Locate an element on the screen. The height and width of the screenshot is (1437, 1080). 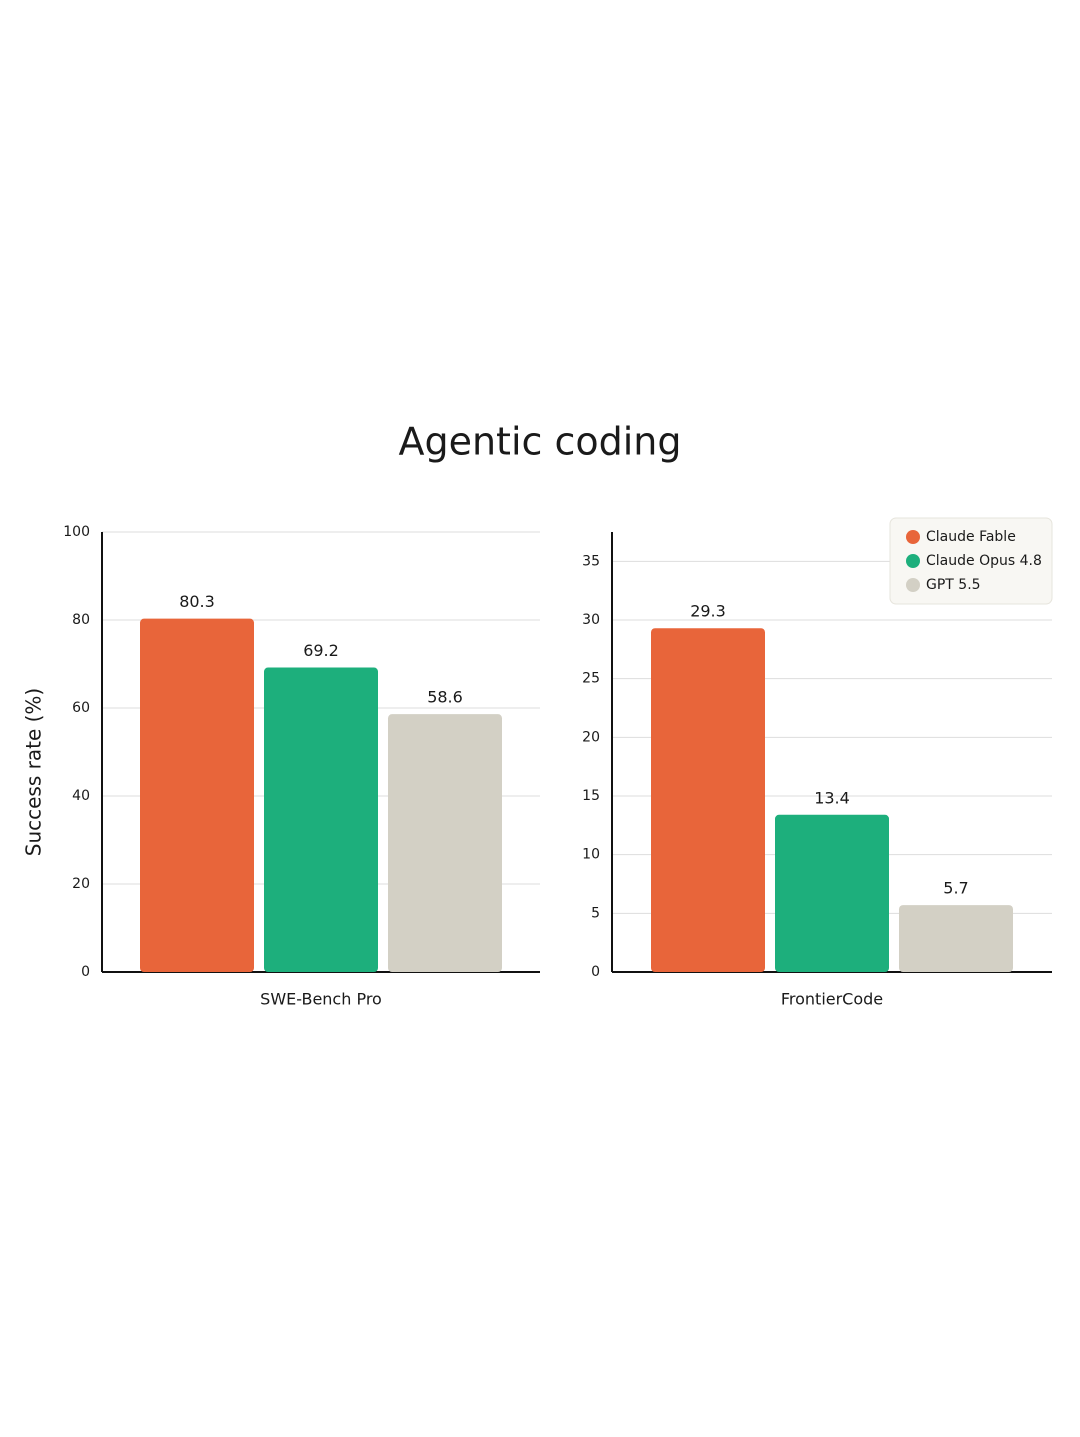
y-tick-label: 25 is located at coordinates (591, 679).